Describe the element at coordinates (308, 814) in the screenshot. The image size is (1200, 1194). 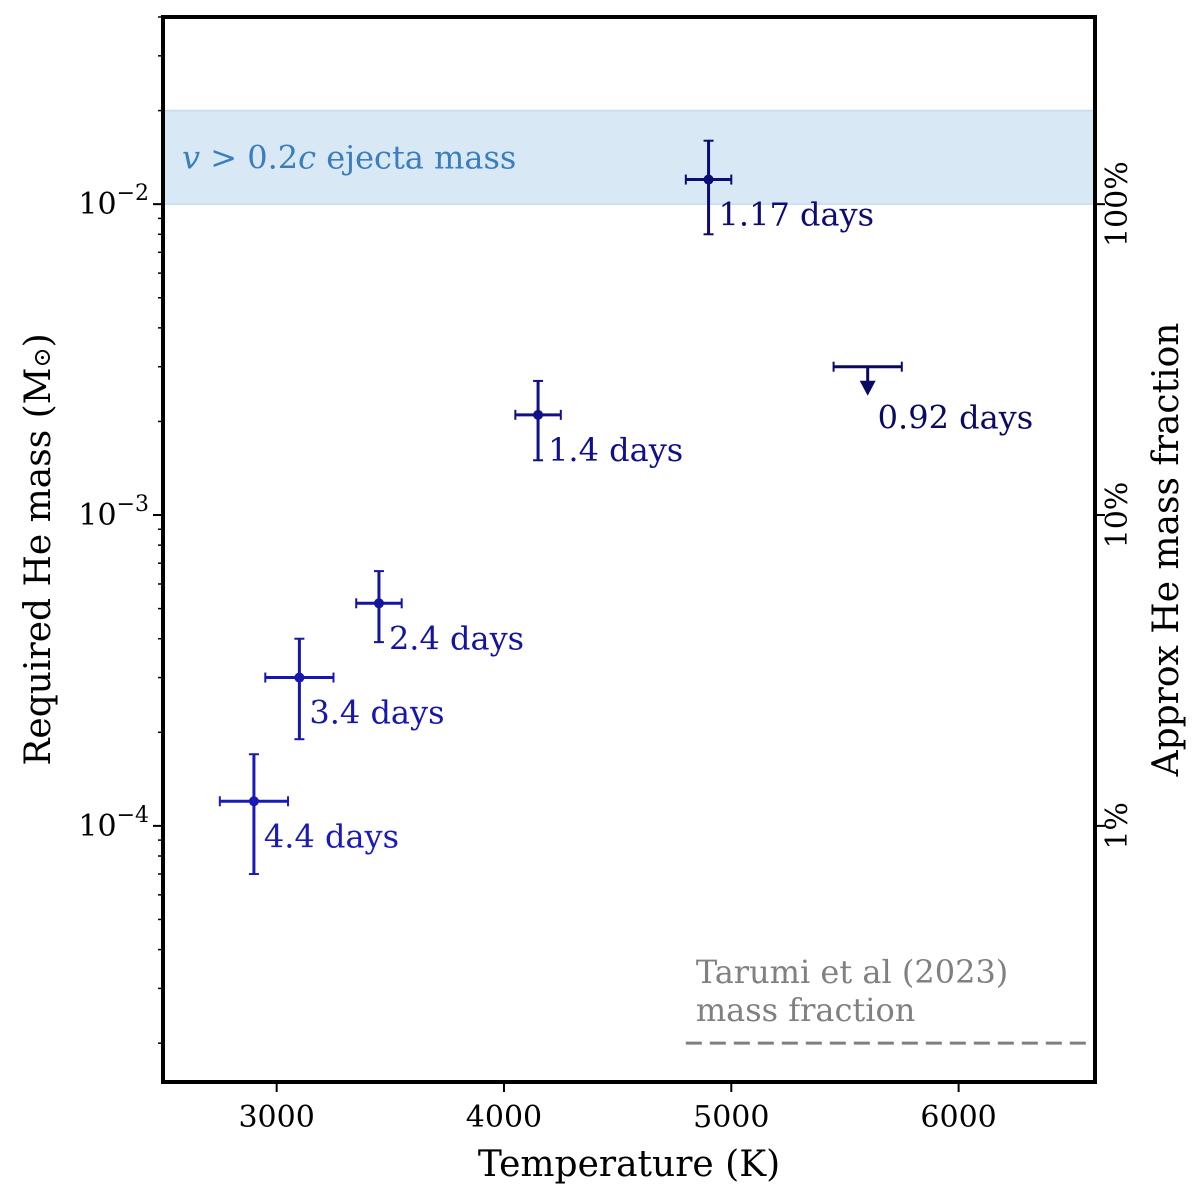
I see `data-point-group: 4.4 days` at that location.